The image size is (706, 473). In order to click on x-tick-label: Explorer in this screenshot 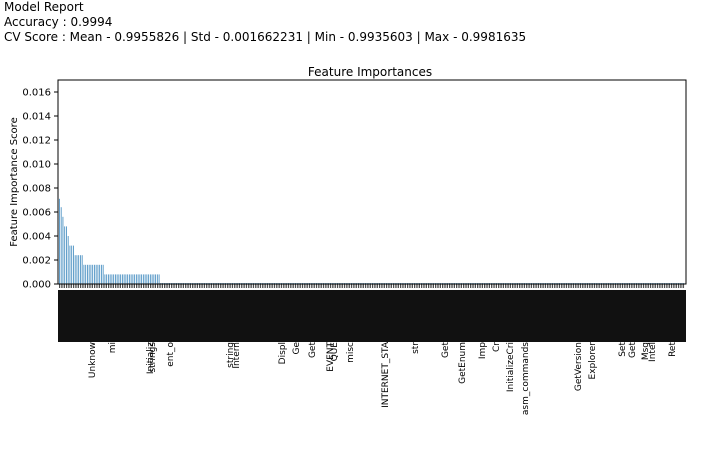, I will do `click(593, 361)`.